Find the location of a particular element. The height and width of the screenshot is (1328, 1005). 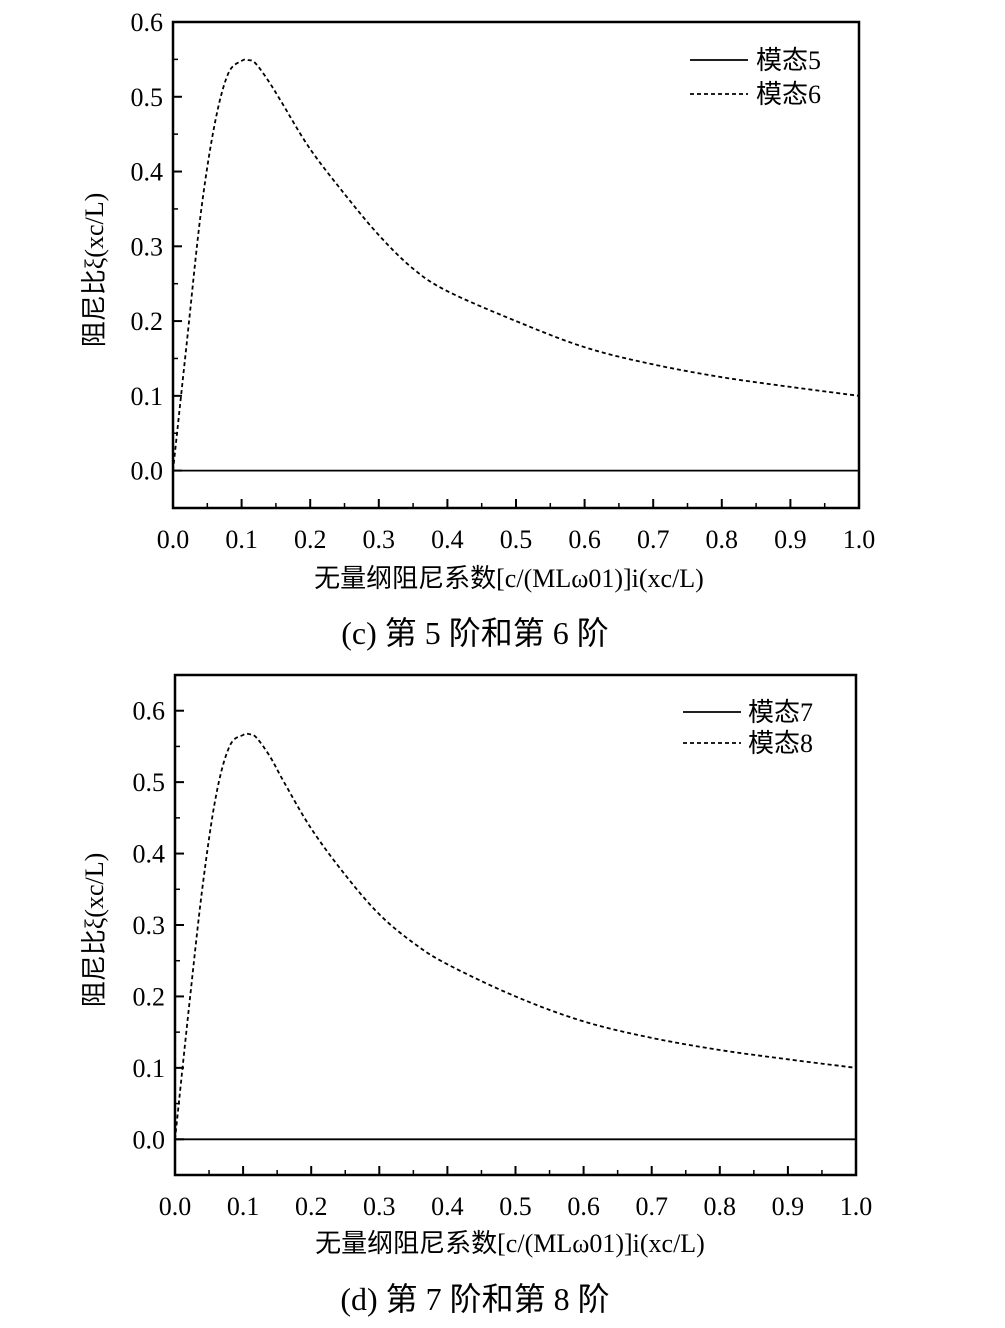

legend-label: 模态5 is located at coordinates (788, 60).